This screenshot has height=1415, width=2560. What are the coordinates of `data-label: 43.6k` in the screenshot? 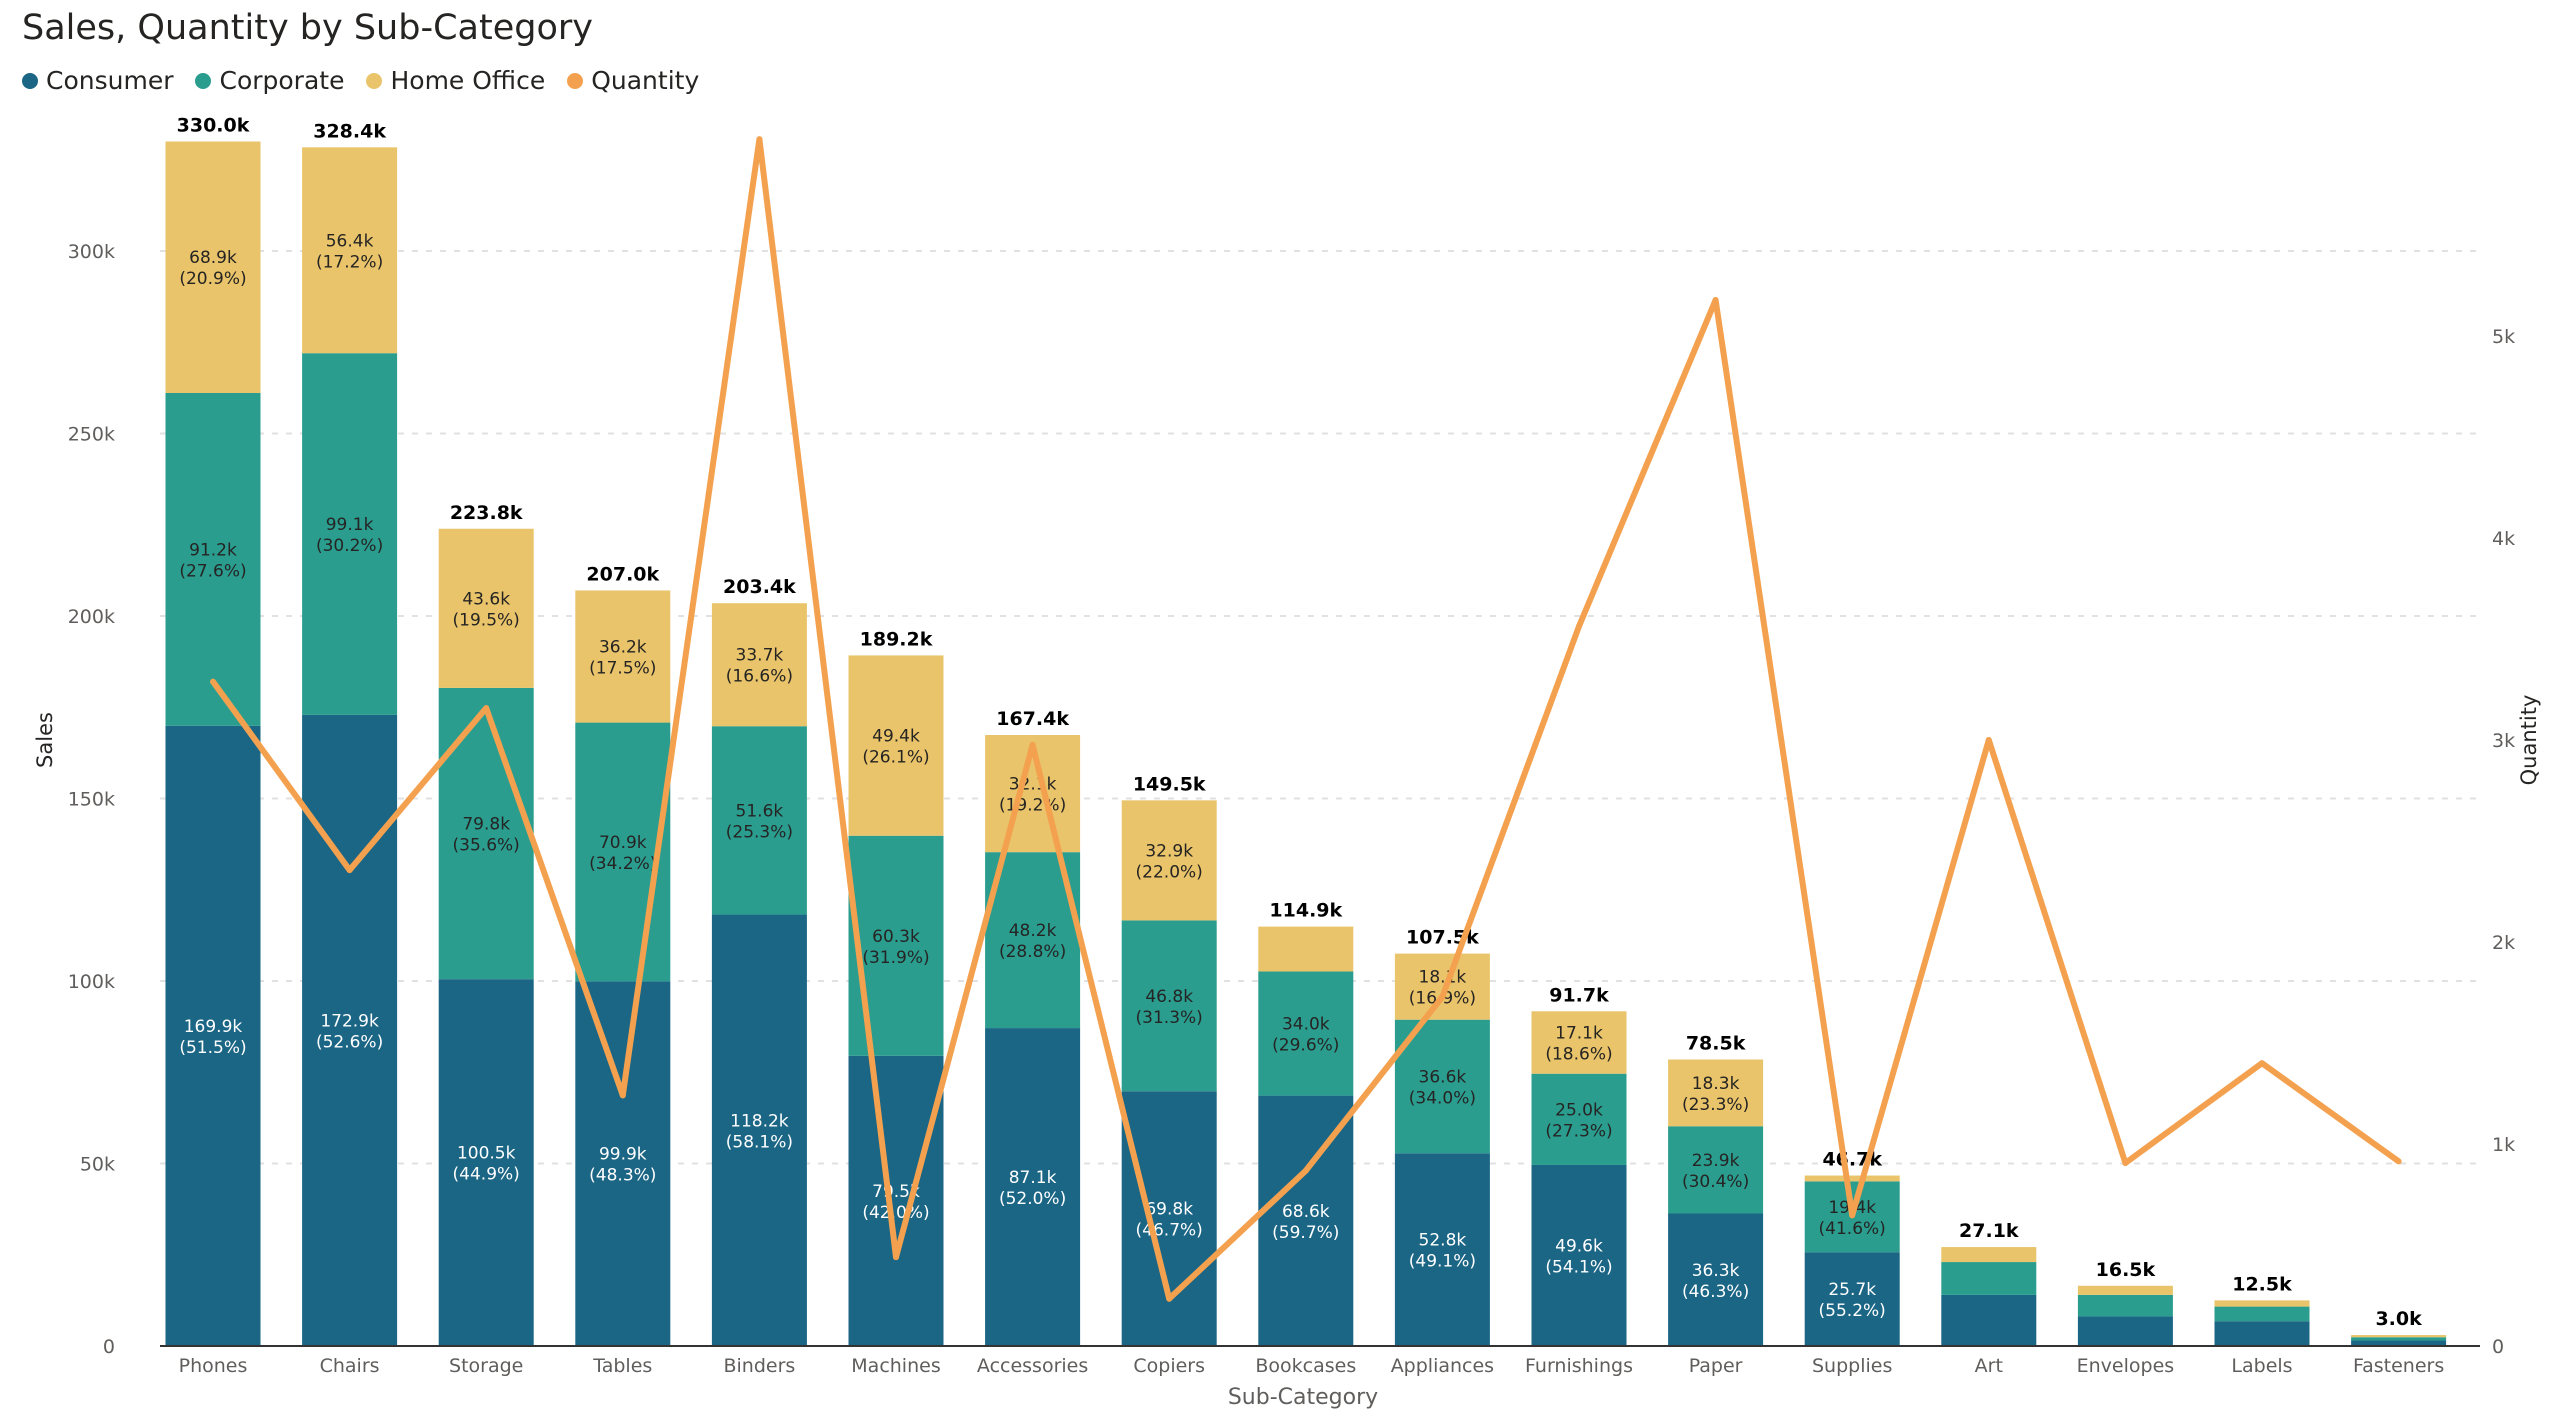 It's located at (486, 599).